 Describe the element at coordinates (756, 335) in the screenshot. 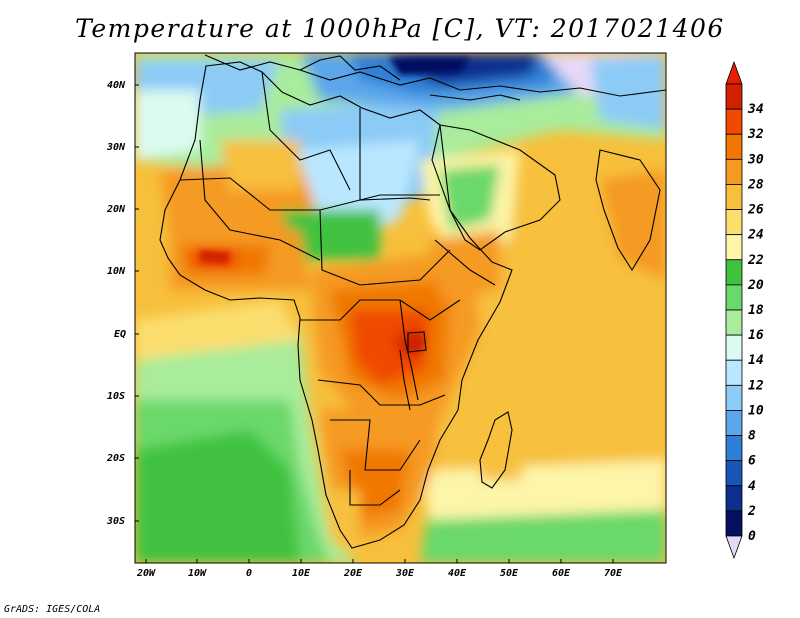

I see `colorbar-label: 16` at that location.